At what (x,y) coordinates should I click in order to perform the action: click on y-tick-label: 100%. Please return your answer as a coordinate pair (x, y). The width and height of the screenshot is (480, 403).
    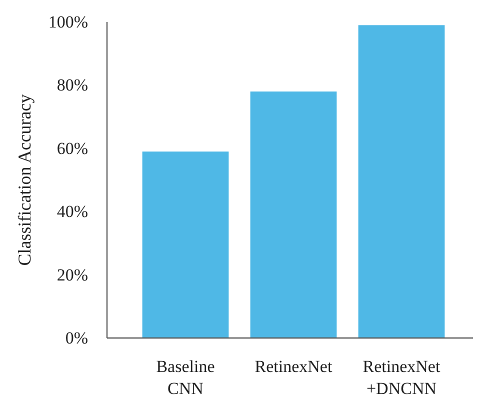
    Looking at the image, I should click on (68, 22).